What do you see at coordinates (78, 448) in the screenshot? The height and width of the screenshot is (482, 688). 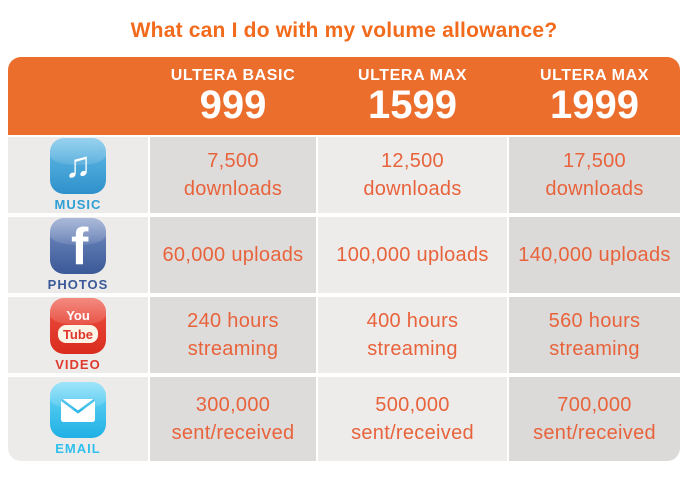 I see `row-label-email: EMAIL` at bounding box center [78, 448].